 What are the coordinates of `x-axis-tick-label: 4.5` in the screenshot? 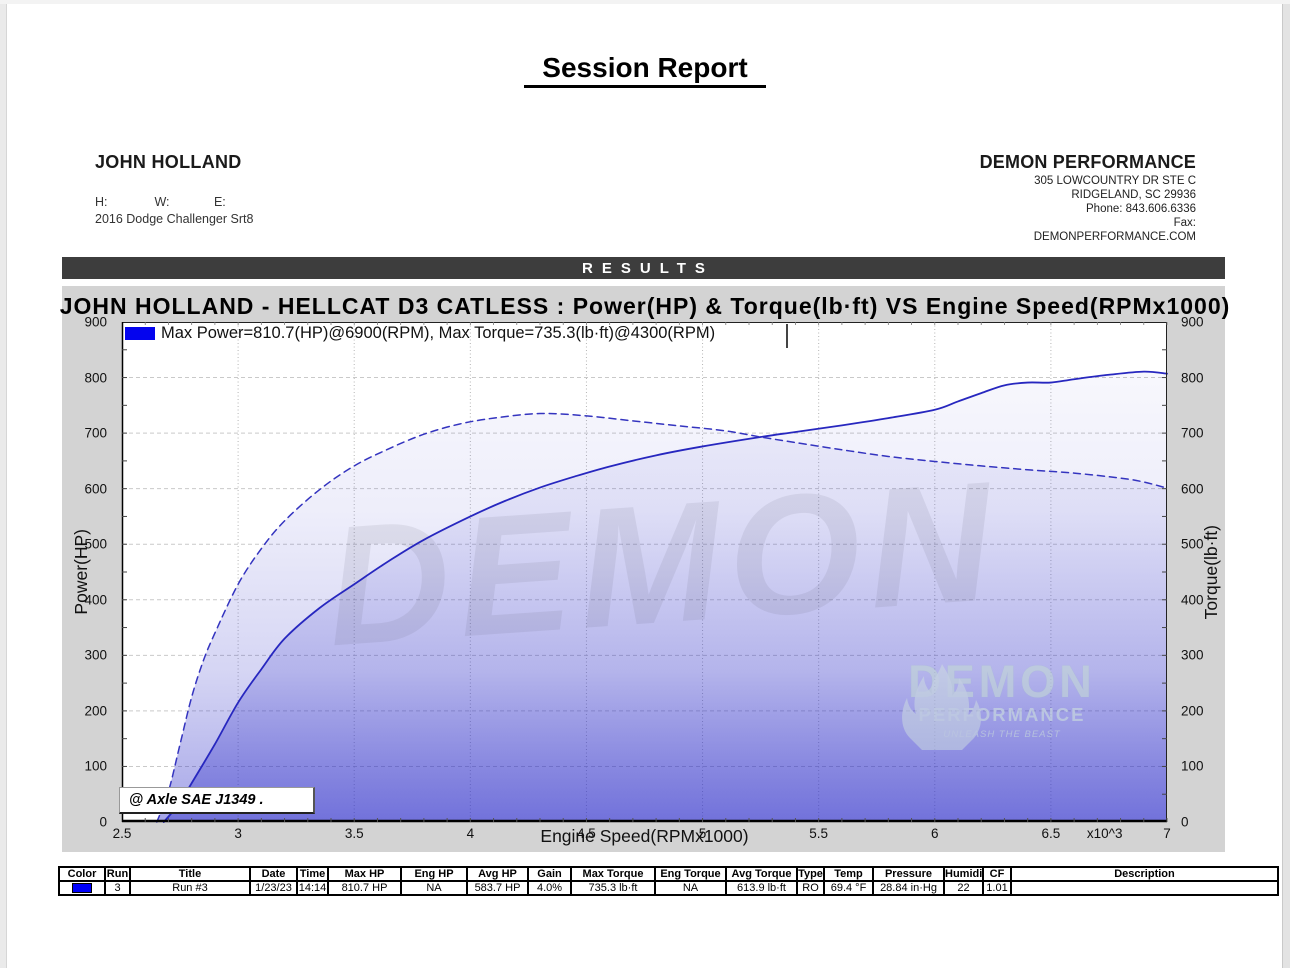 It's located at (586, 833).